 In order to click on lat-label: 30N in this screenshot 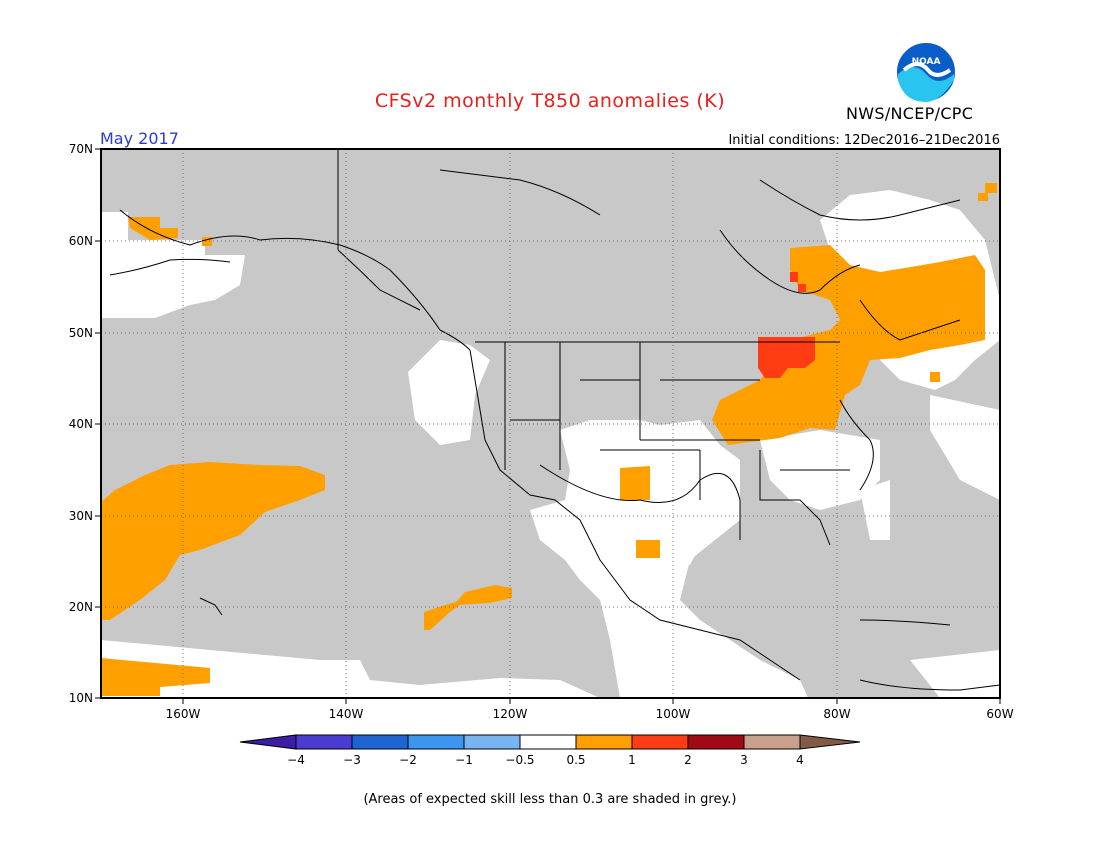, I will do `click(81, 516)`.